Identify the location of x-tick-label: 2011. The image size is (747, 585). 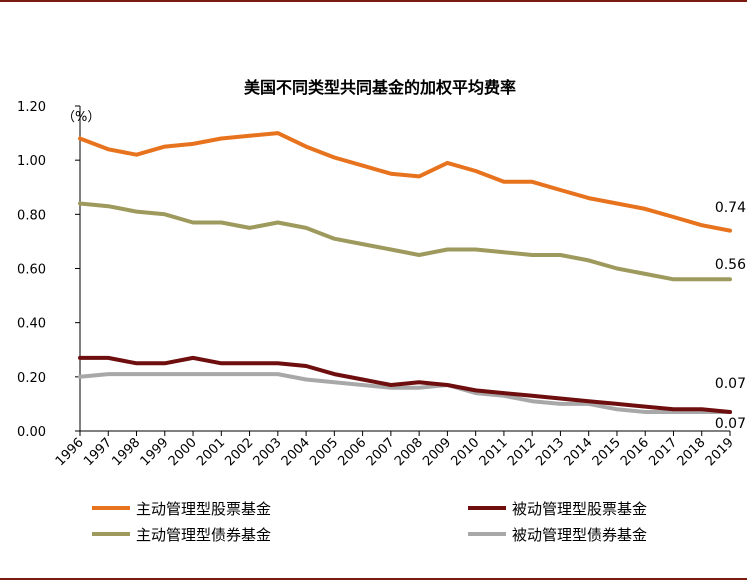
(494, 452).